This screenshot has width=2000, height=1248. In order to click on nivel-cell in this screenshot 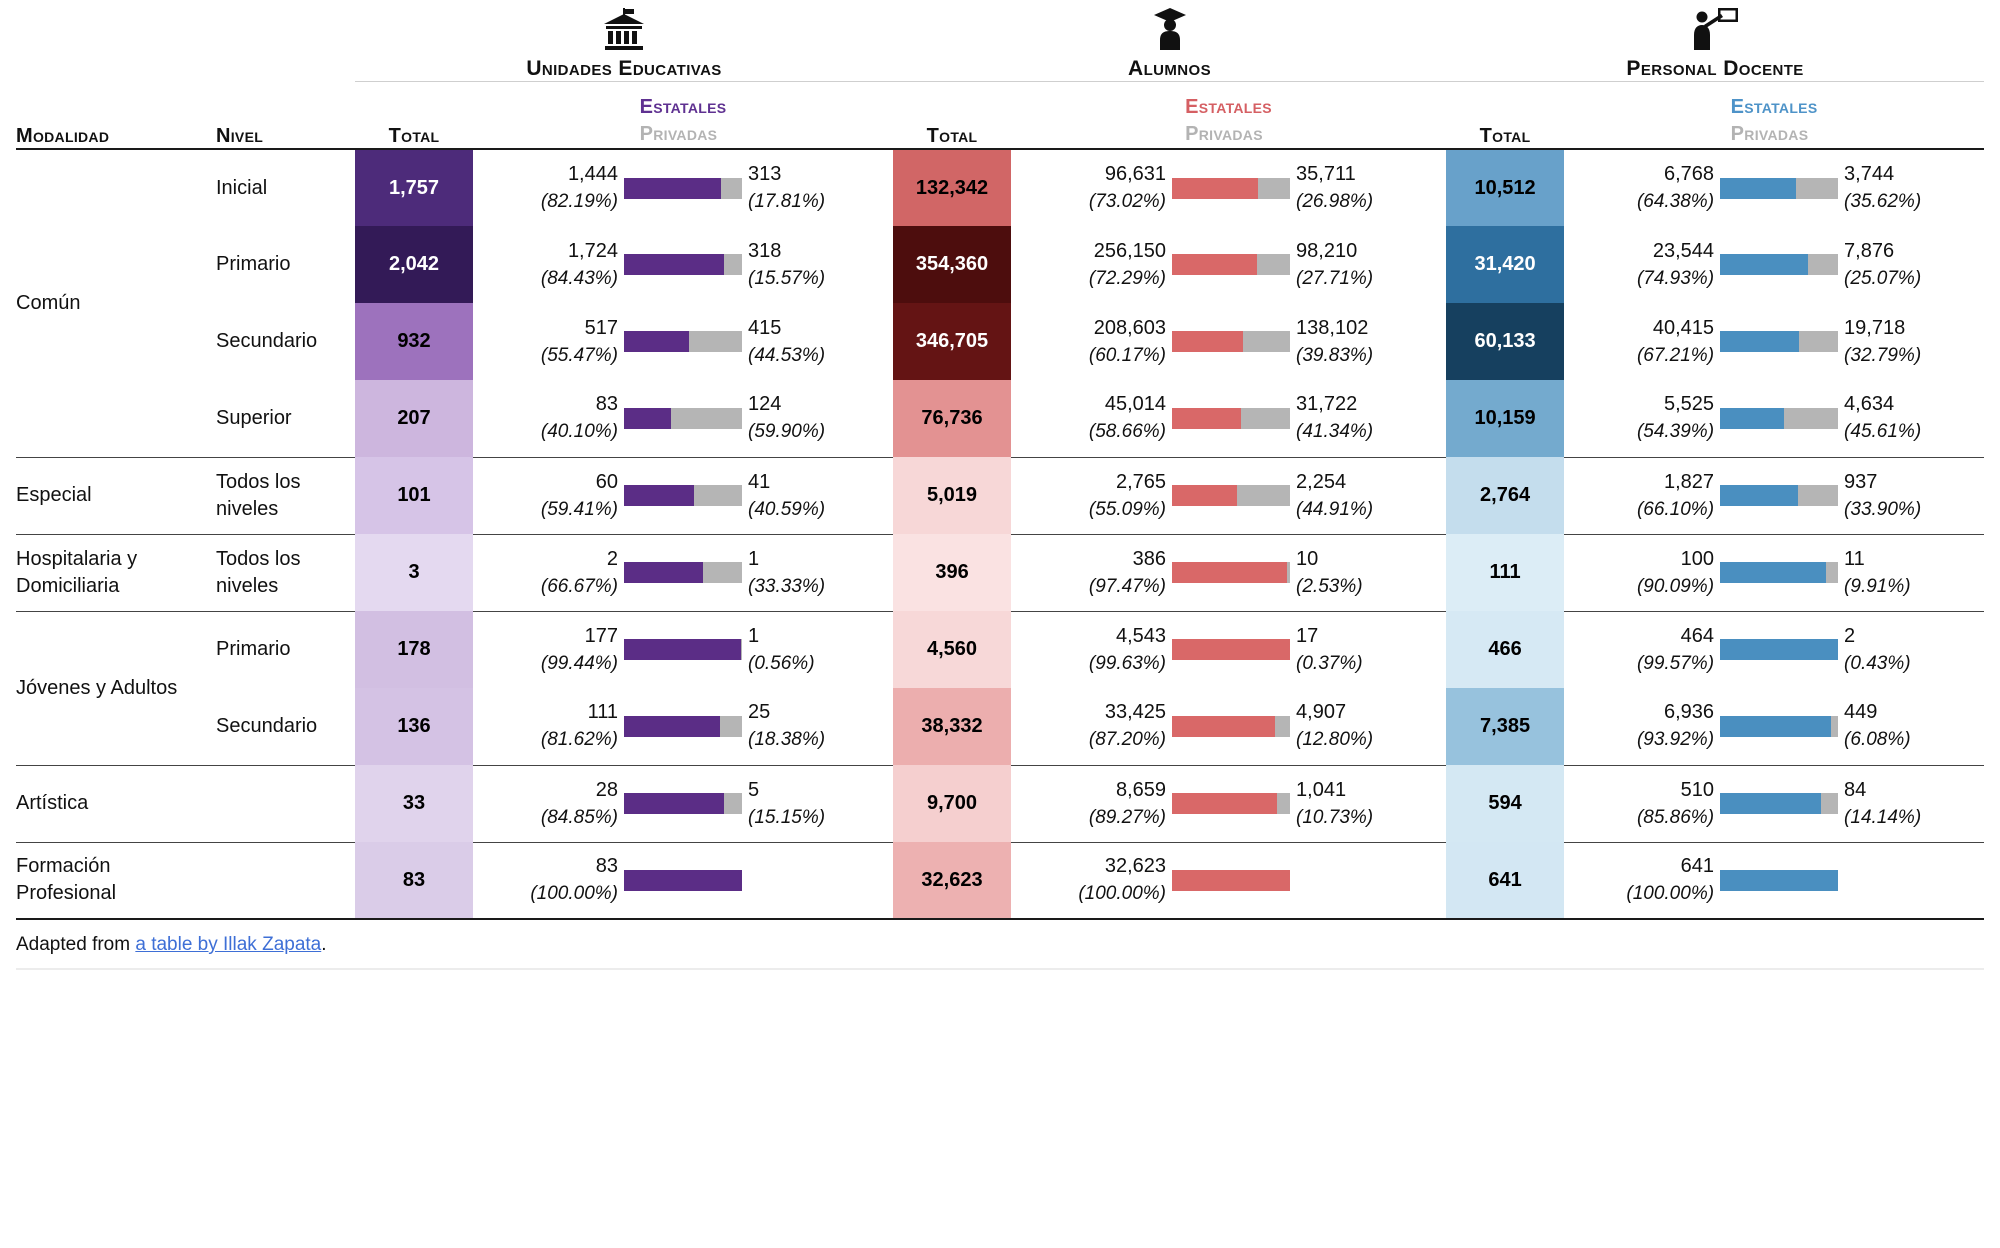, I will do `click(285, 880)`.